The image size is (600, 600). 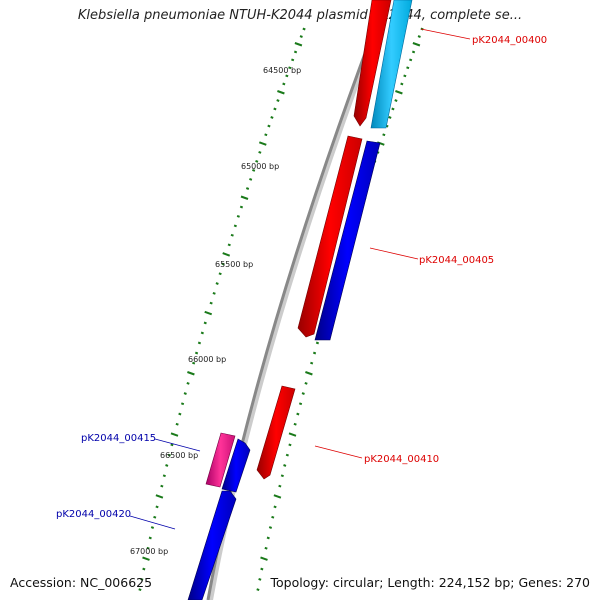 I want to click on ruler-label: 66000 bp, so click(x=207, y=359).